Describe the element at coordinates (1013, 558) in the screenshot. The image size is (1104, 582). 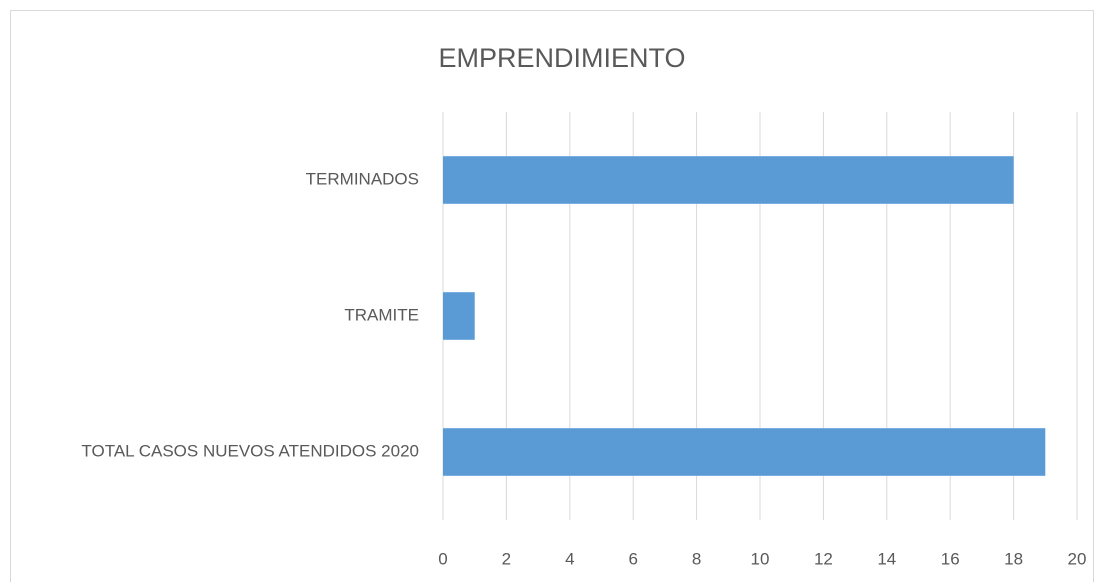
I see `x-tick-label: 18` at that location.